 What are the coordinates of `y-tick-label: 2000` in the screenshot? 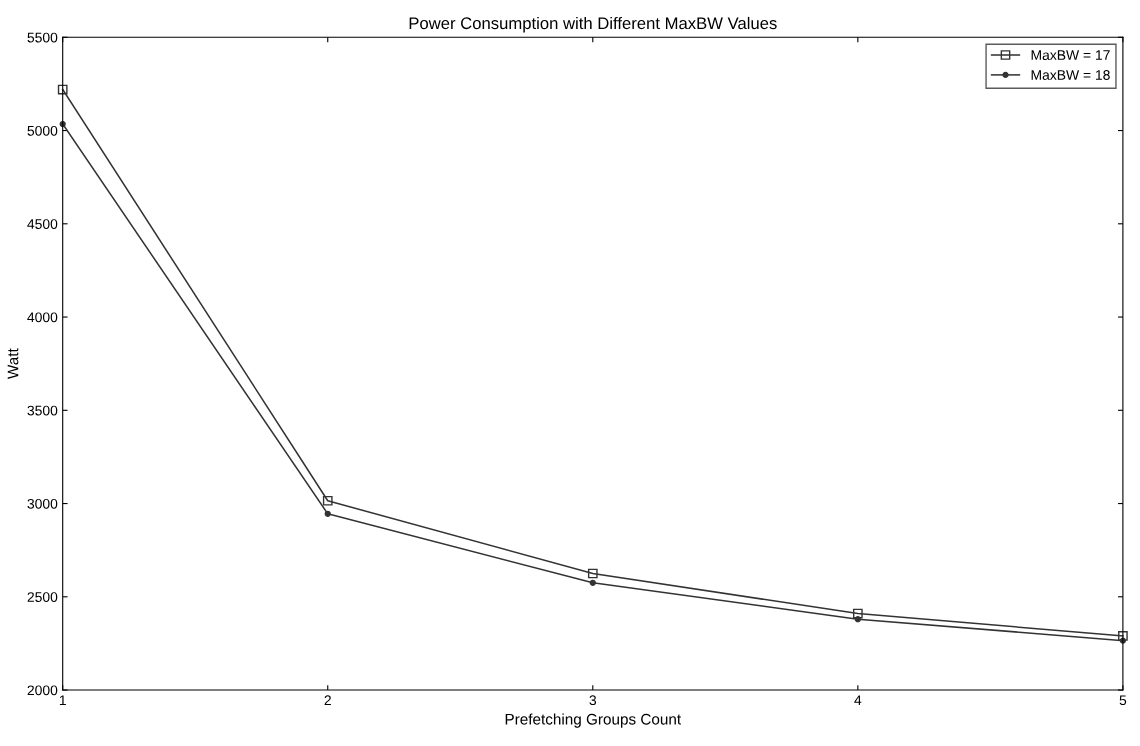 It's located at (42, 690).